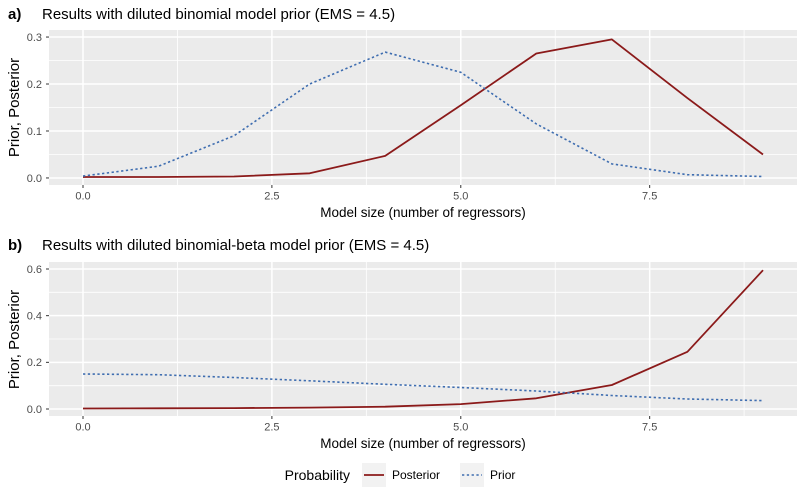  What do you see at coordinates (15, 245) in the screenshot?
I see `panel-b-label: b)` at bounding box center [15, 245].